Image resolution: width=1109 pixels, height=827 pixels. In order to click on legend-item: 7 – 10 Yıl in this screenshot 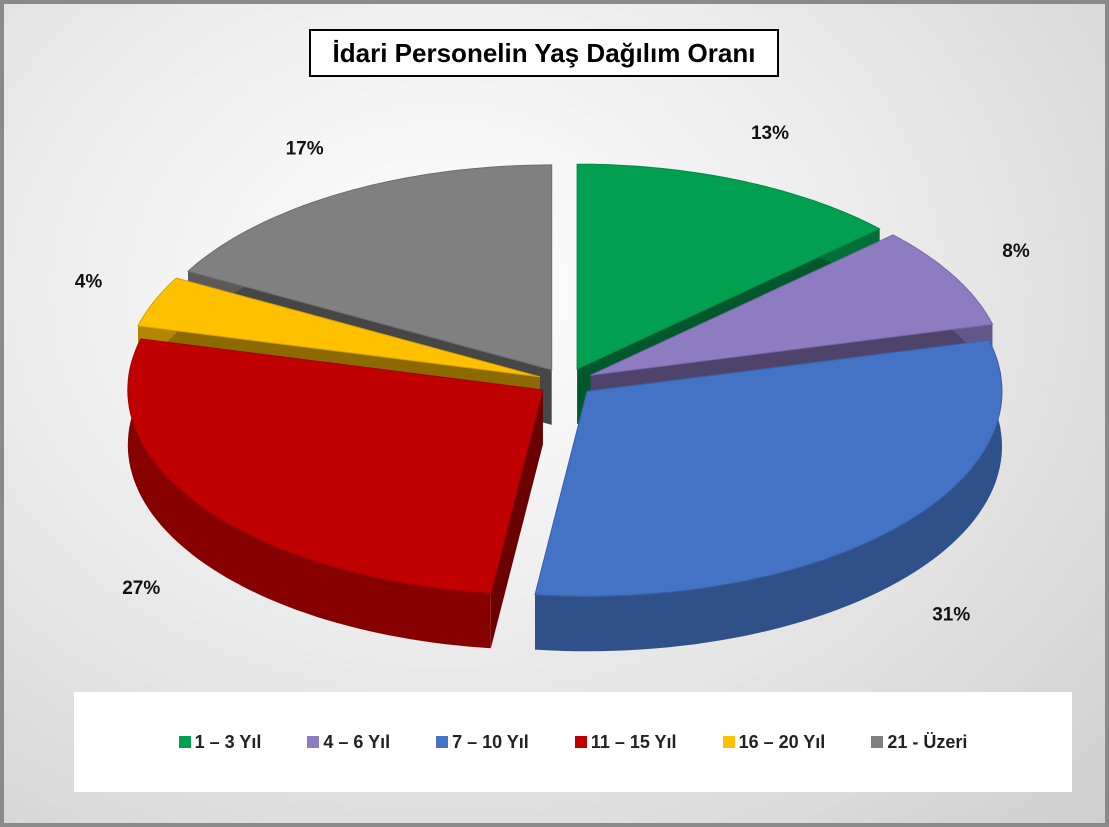, I will do `click(482, 742)`.